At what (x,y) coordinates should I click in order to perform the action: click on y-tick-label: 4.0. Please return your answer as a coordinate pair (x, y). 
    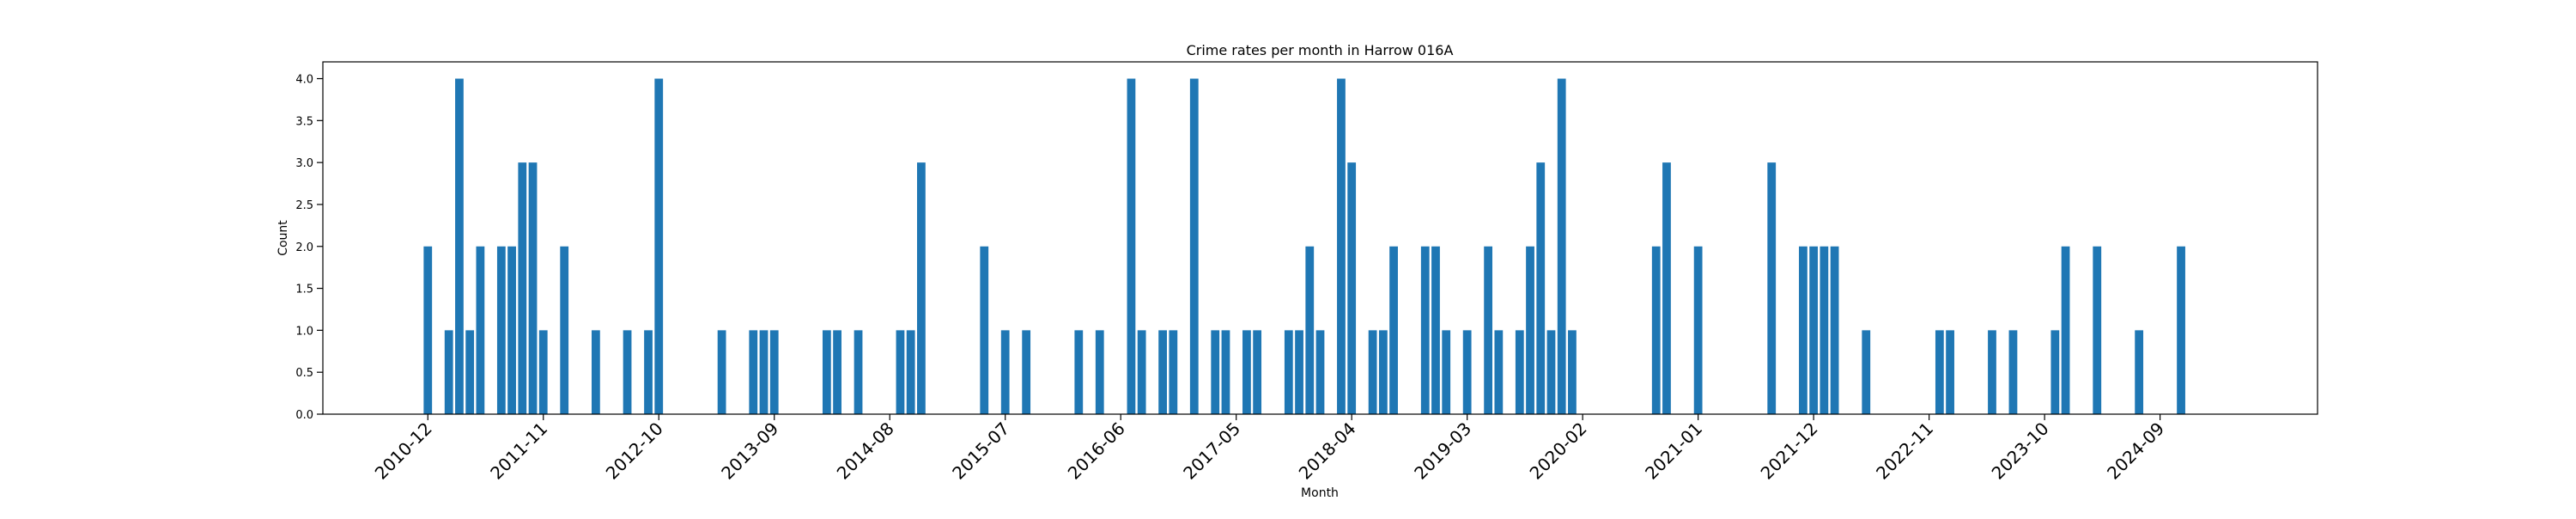
    Looking at the image, I should click on (304, 80).